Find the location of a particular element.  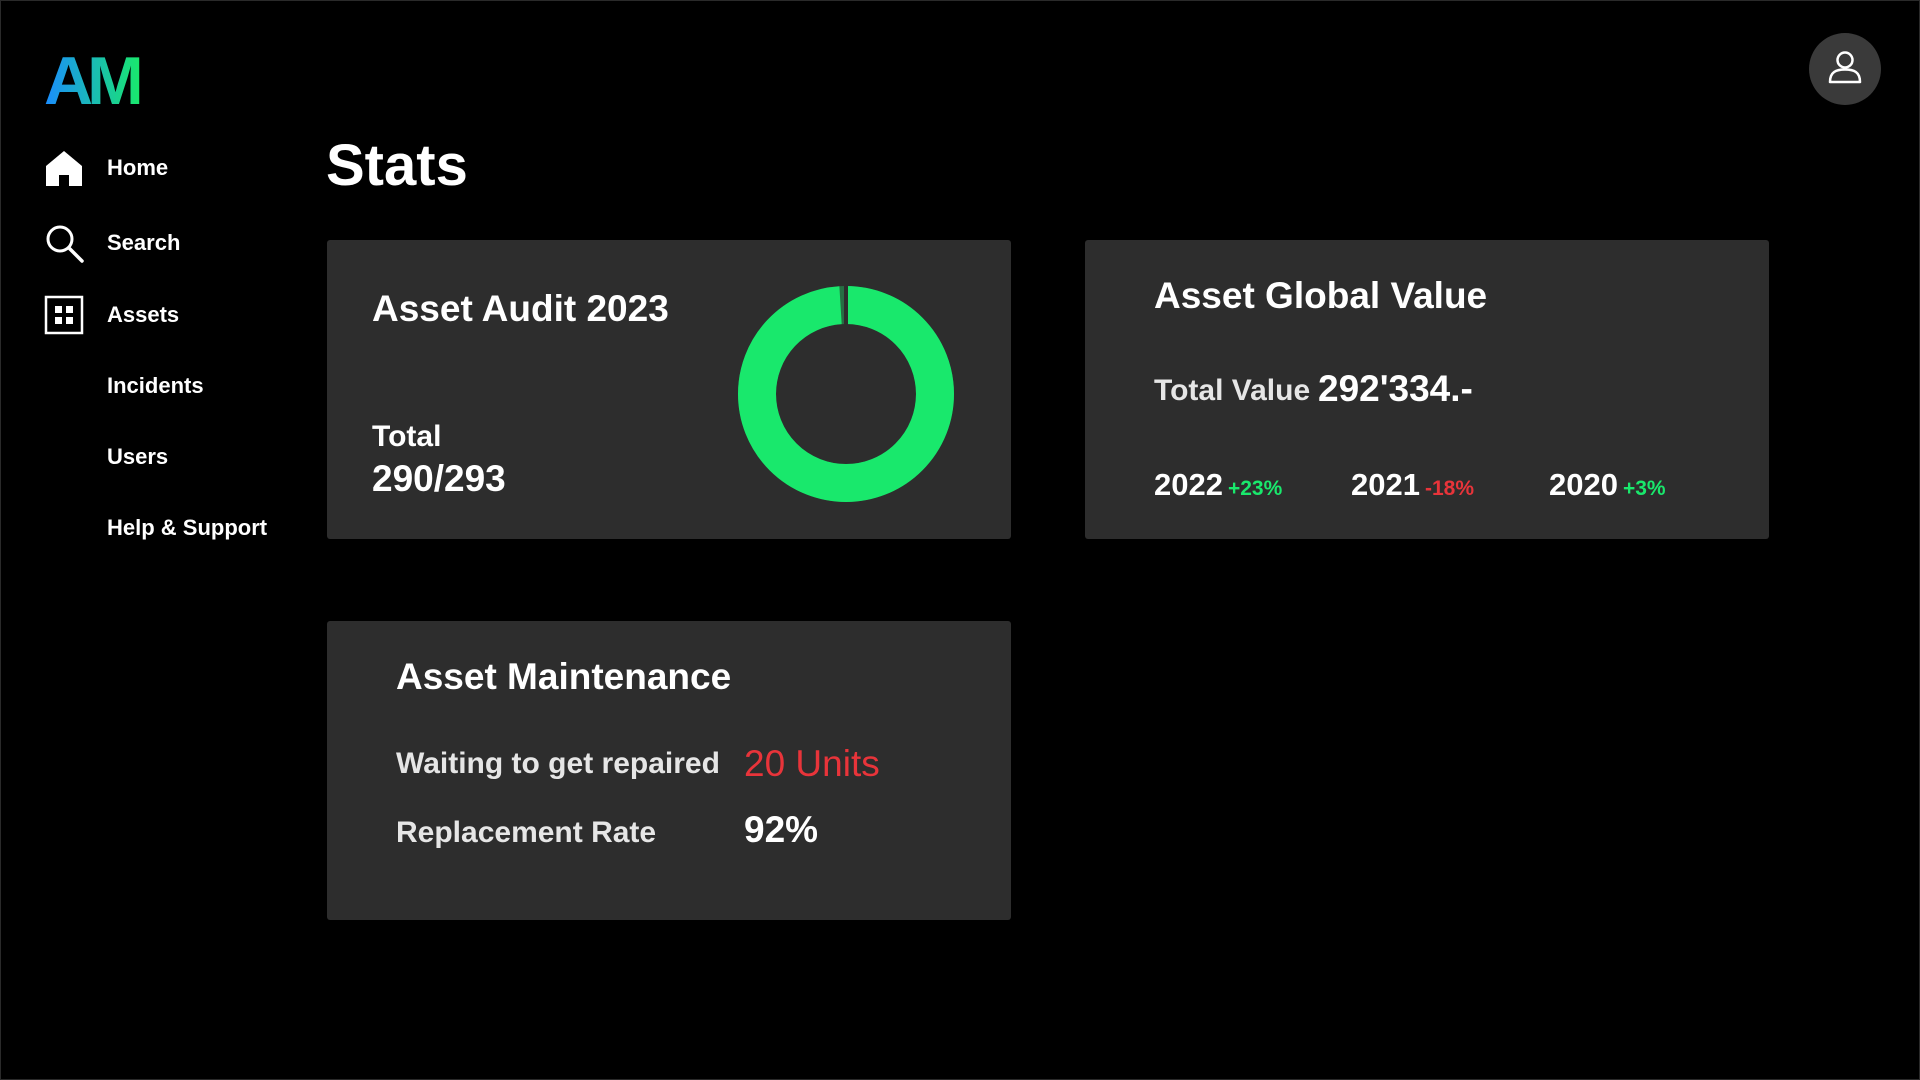

sidebar-item-label: Search is located at coordinates (144, 242).